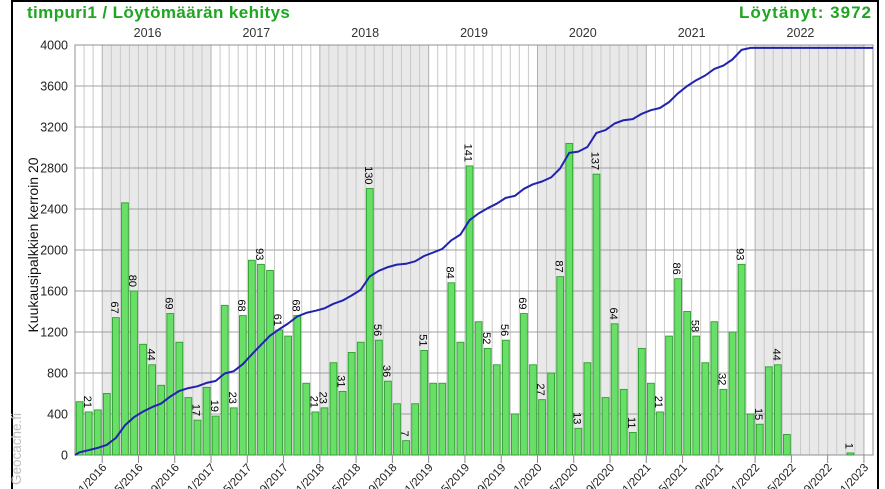 This screenshot has width=885, height=489. What do you see at coordinates (54, 292) in the screenshot?
I see `y-tick-label: 1600` at bounding box center [54, 292].